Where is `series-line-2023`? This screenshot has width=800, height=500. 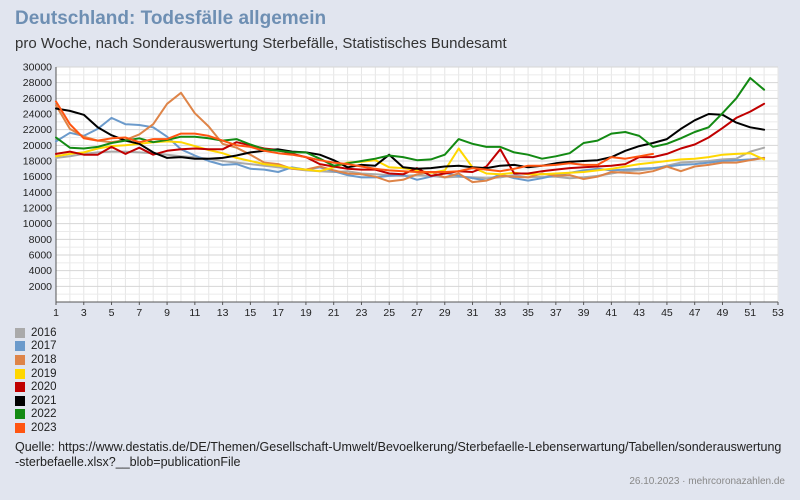
series-line-2023 is located at coordinates (354, 136).